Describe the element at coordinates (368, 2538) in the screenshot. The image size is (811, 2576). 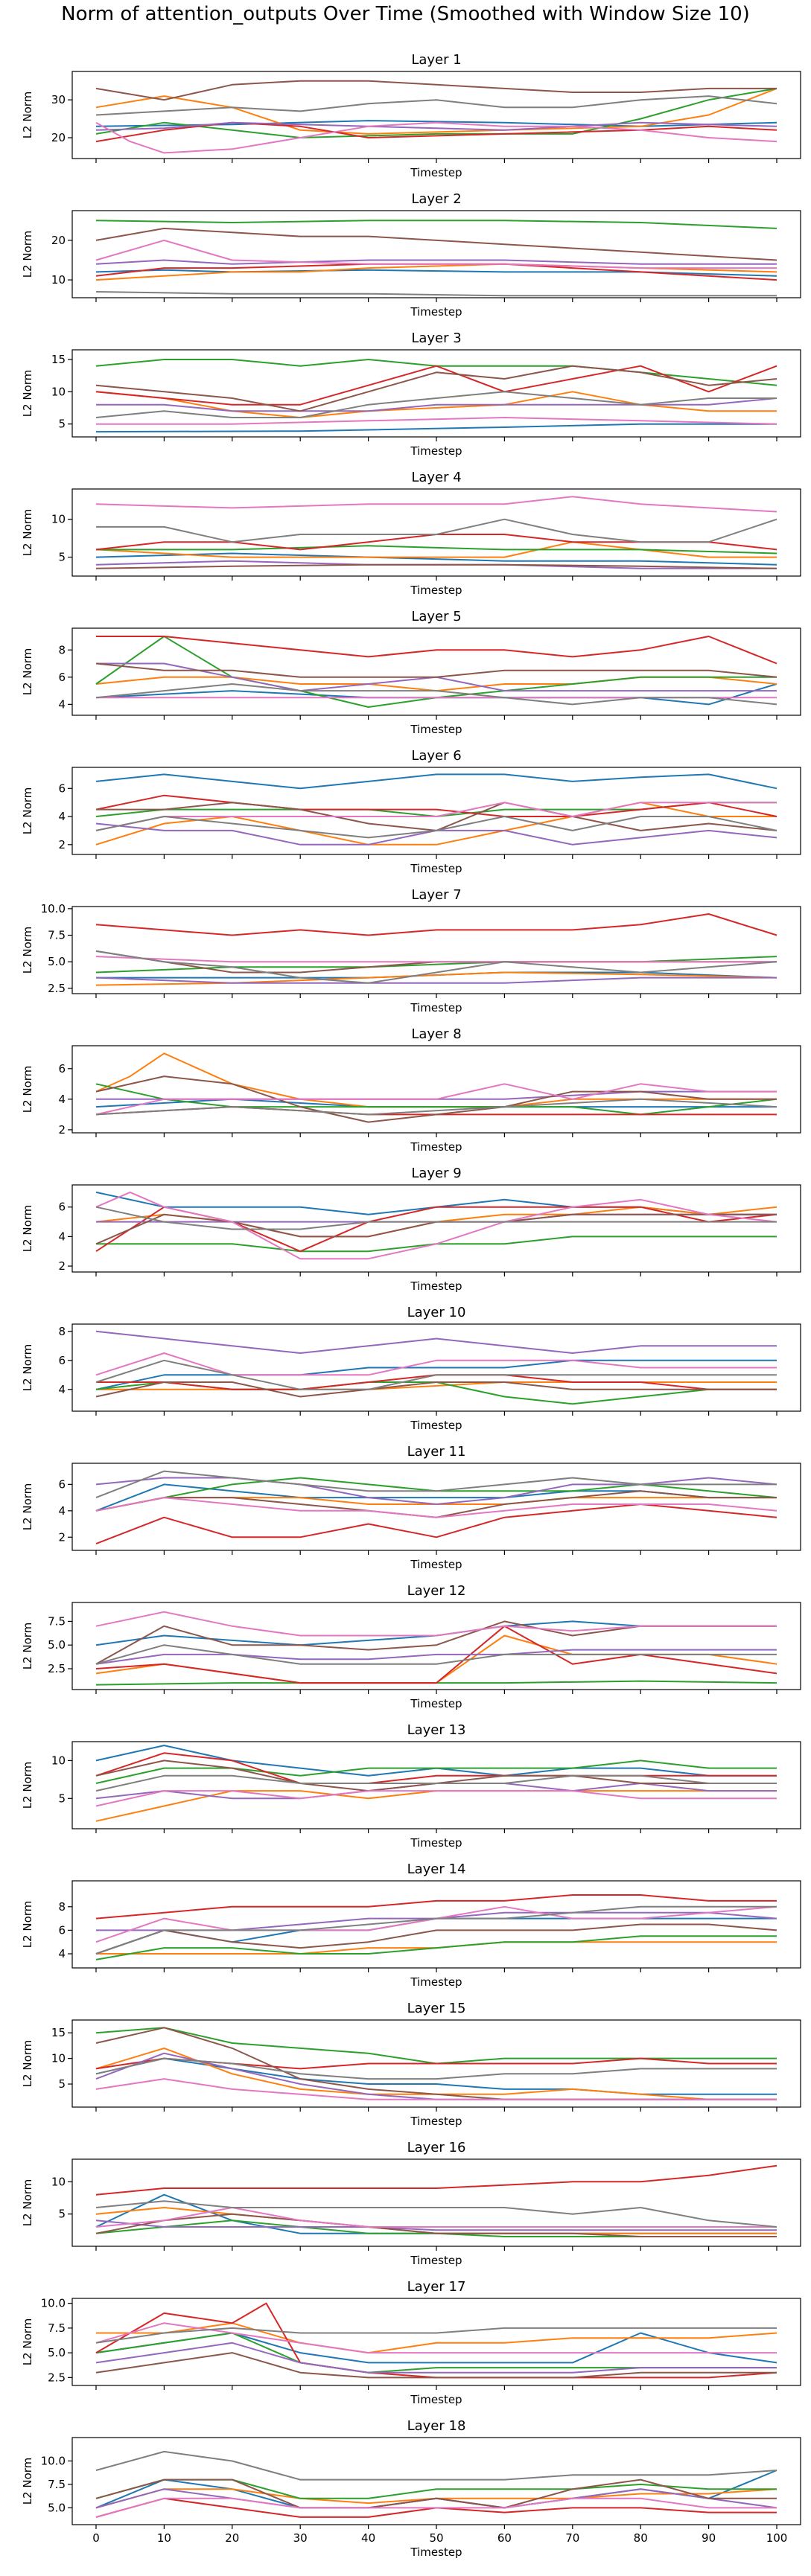
I see `x-tick-label: 40` at that location.